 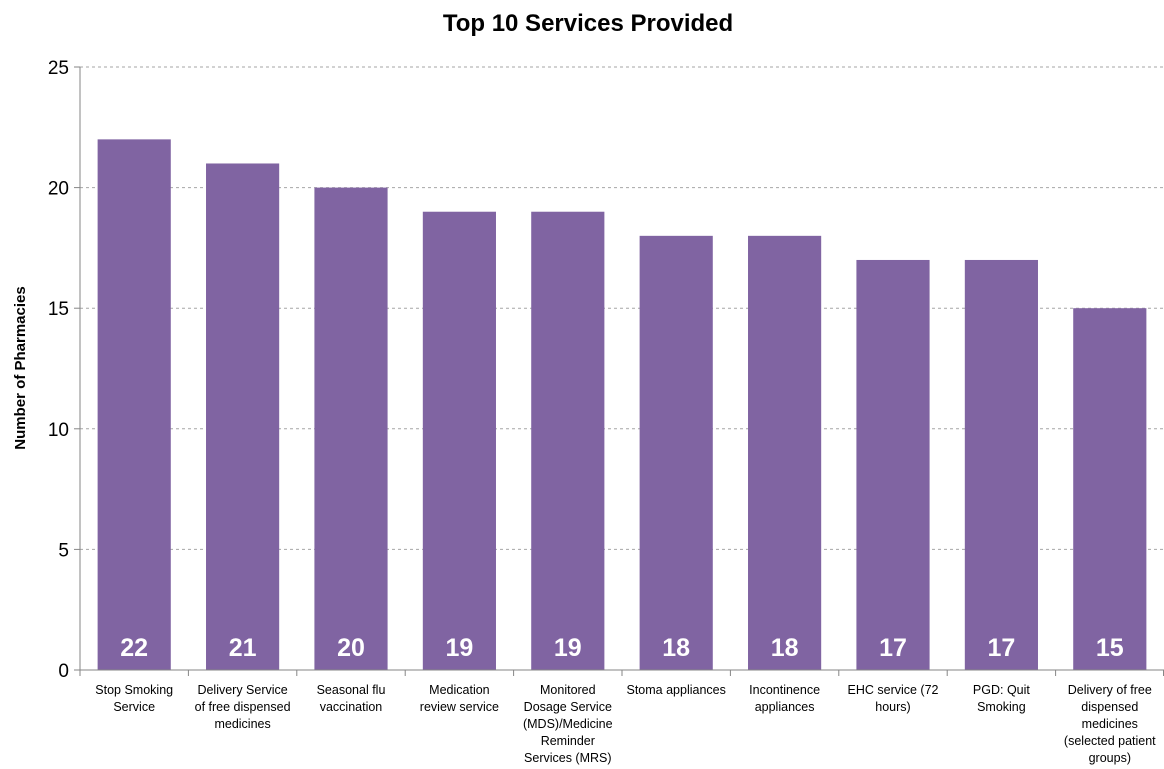 What do you see at coordinates (58, 309) in the screenshot?
I see `y-tick-label: 15` at bounding box center [58, 309].